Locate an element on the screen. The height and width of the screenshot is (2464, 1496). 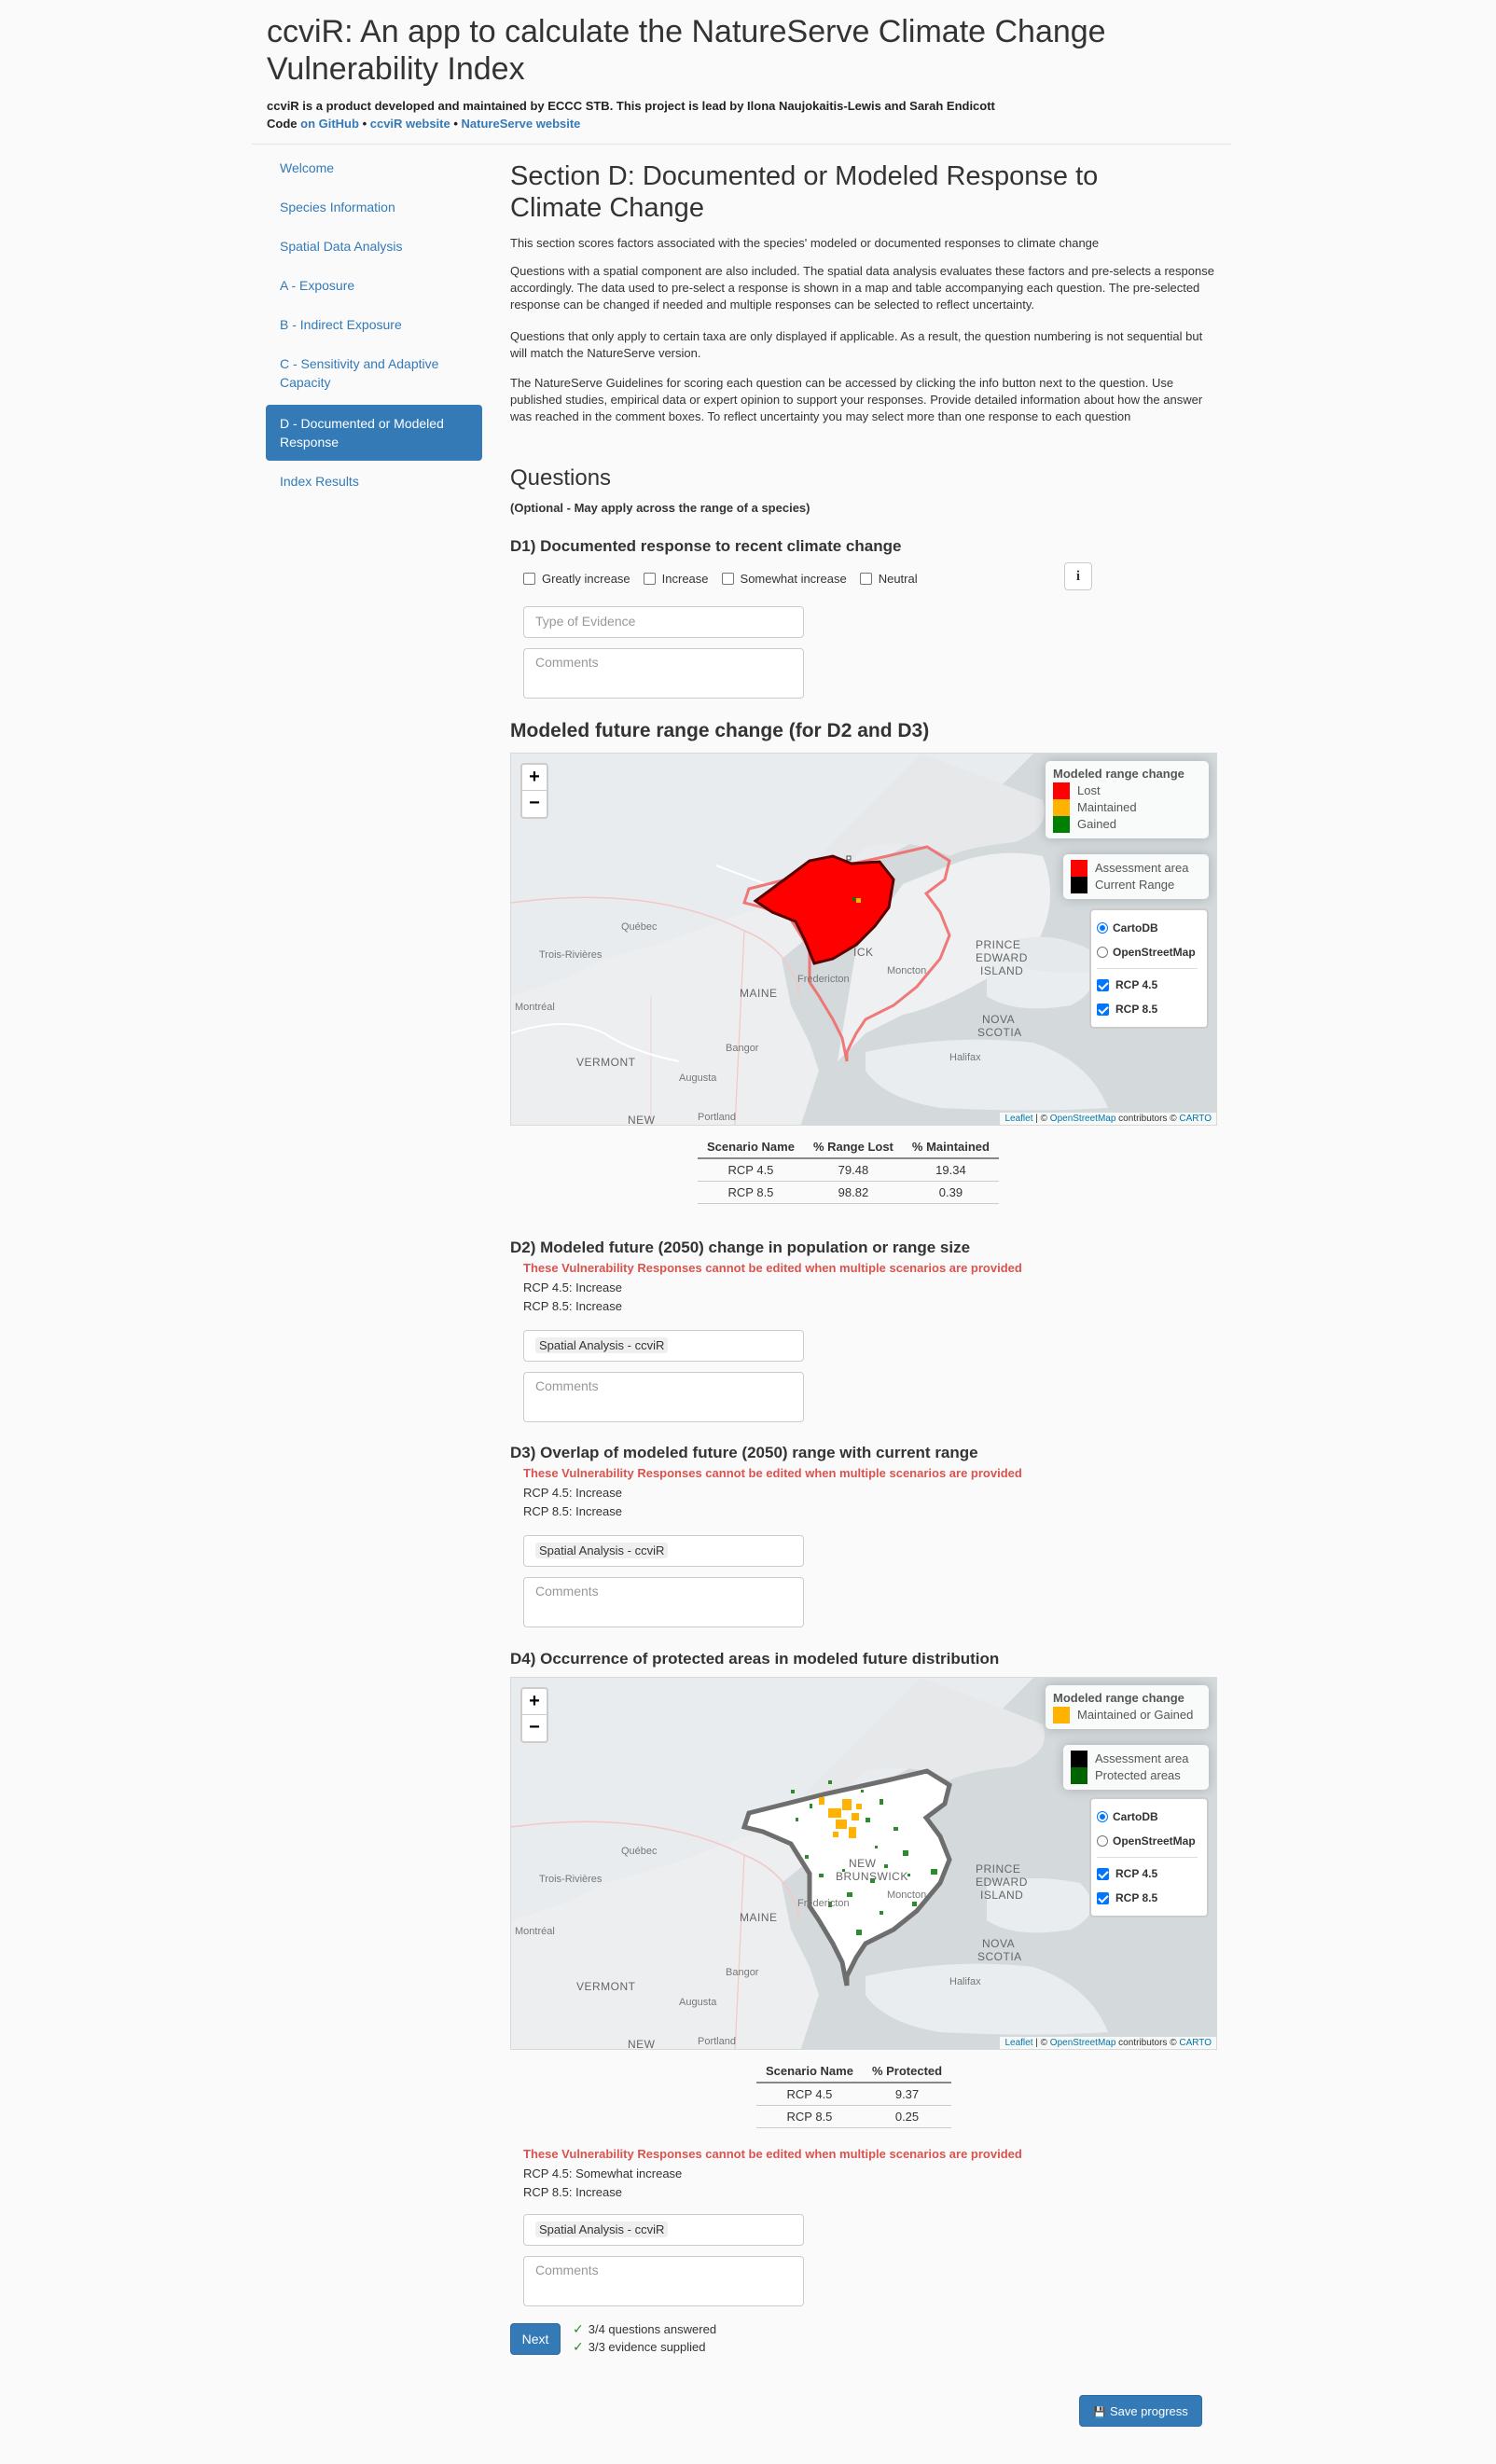
save-progress-button: 💾 Save progress is located at coordinates (1140, 2411).